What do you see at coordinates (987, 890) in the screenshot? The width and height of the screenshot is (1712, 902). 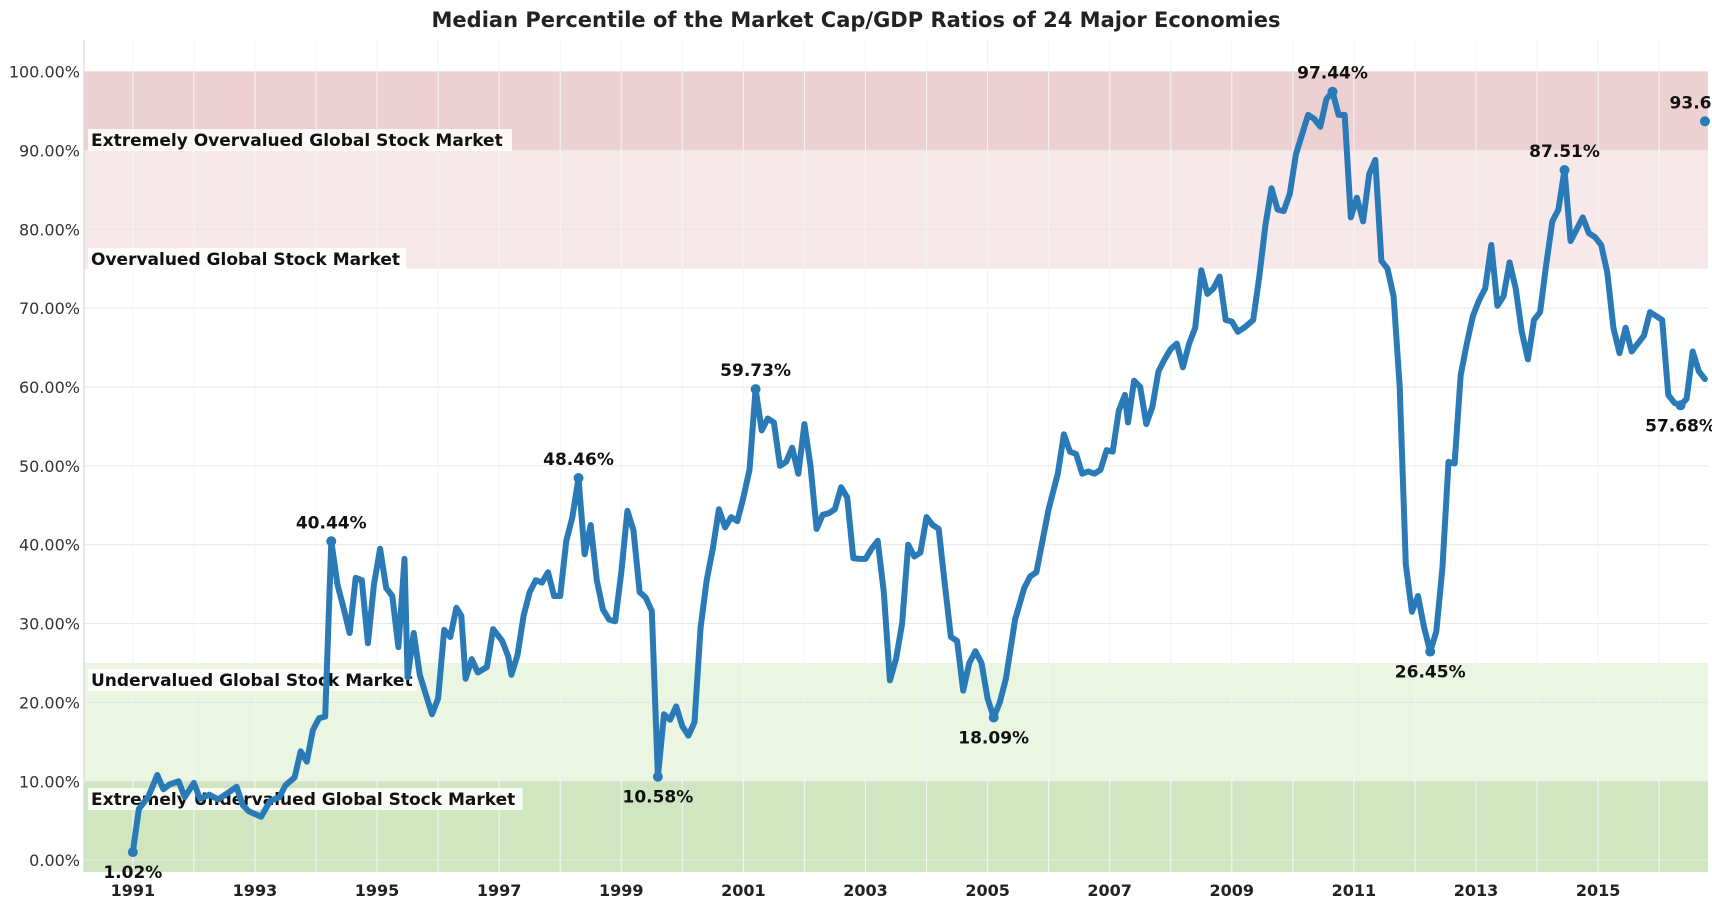 I see `x-tick-label: 2005` at bounding box center [987, 890].